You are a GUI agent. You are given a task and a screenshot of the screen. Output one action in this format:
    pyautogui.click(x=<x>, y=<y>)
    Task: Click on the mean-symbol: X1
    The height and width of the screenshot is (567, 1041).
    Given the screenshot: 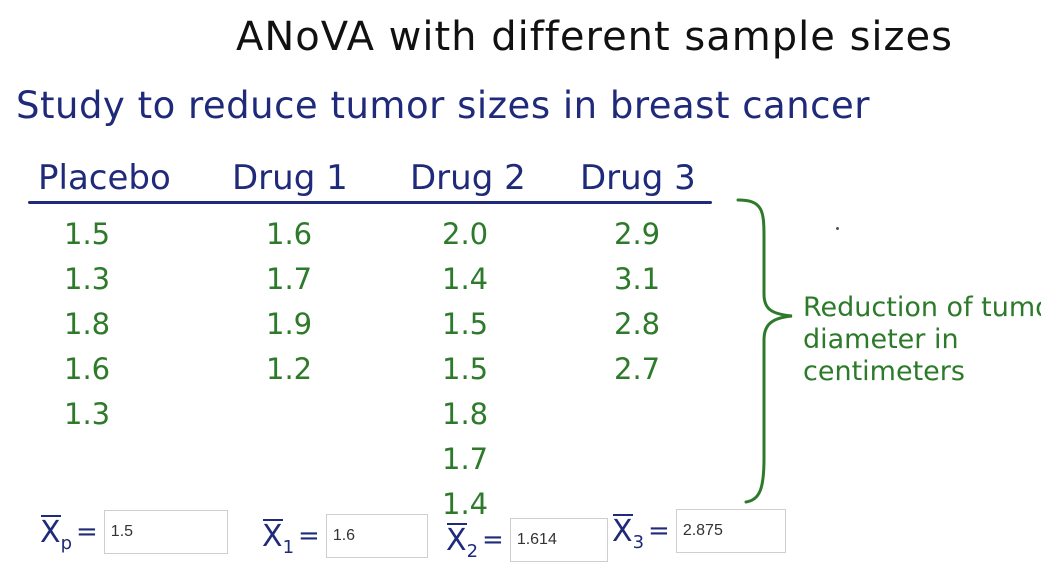 What is the action you would take?
    pyautogui.click(x=278, y=538)
    